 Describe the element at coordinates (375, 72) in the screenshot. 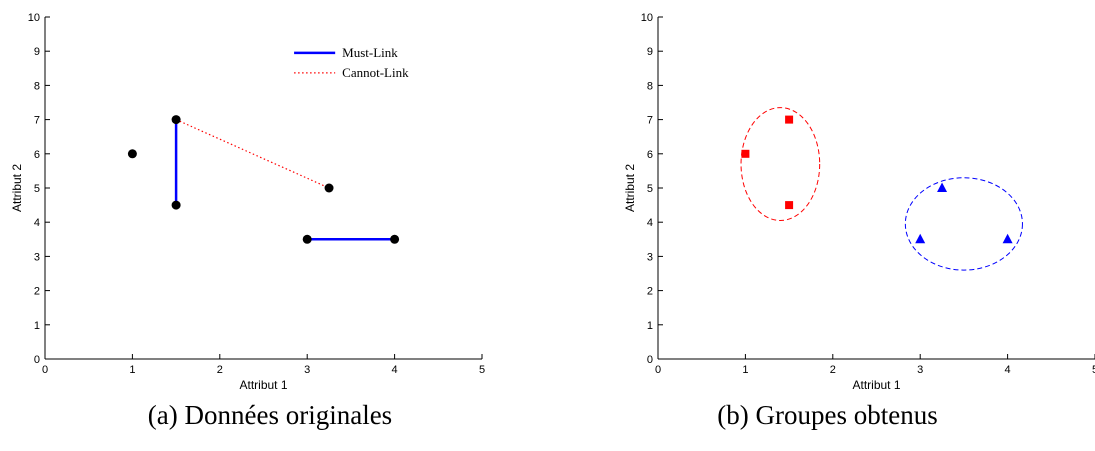

I see `legend-label: Cannot-Link` at that location.